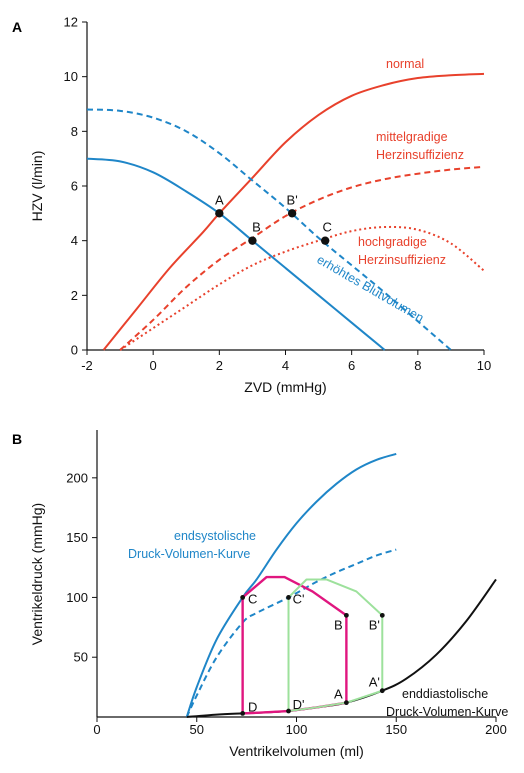 The height and width of the screenshot is (773, 524). I want to click on y-tick-label: 12, so click(71, 22).